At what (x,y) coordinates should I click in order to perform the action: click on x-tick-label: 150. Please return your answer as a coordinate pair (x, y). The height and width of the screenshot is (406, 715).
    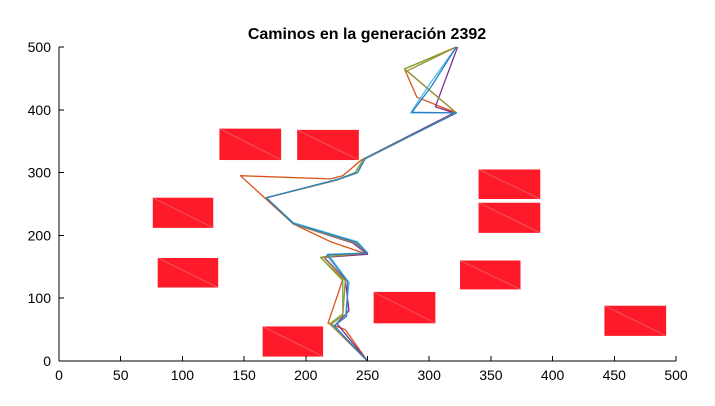
    Looking at the image, I should click on (244, 375).